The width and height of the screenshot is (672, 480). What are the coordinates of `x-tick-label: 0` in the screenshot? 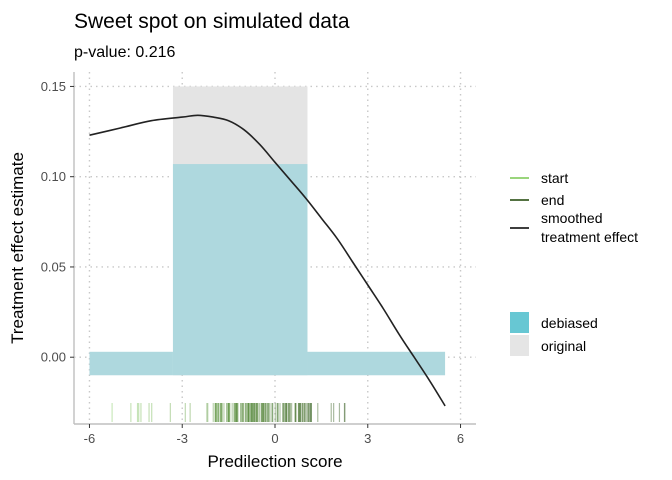 It's located at (274, 438).